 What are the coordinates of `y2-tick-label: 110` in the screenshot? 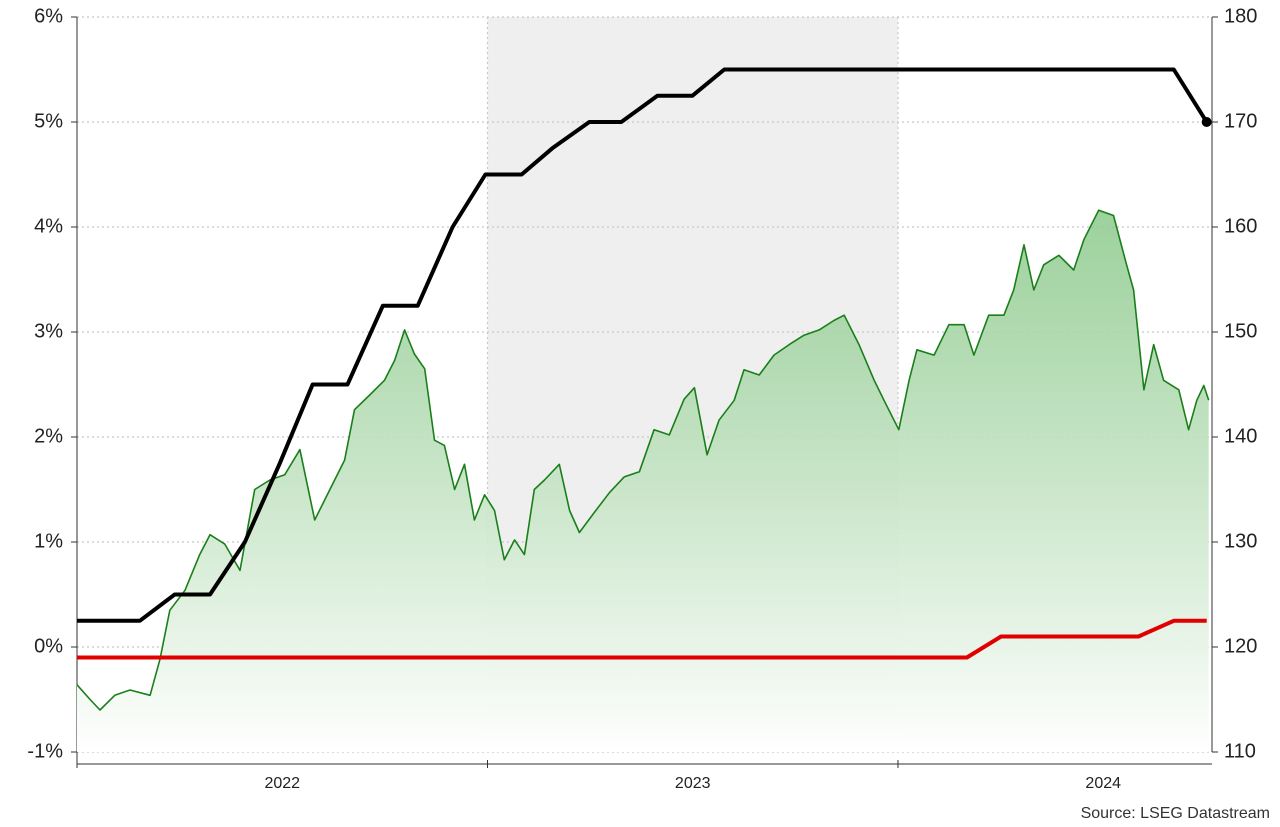 It's located at (1240, 751).